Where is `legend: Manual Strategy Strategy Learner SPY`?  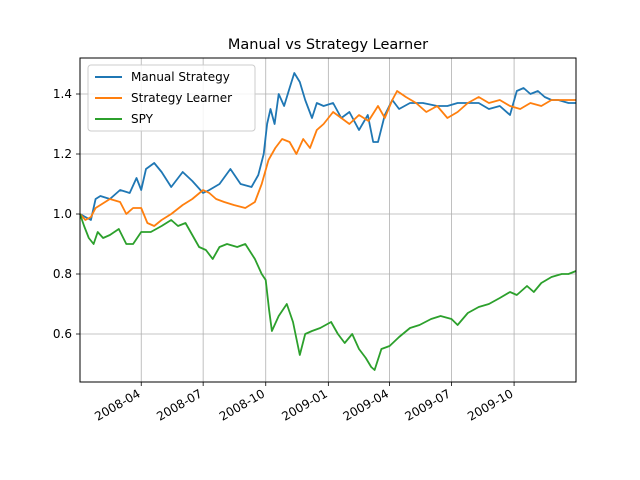 legend: Manual Strategy Strategy Learner SPY is located at coordinates (171, 98).